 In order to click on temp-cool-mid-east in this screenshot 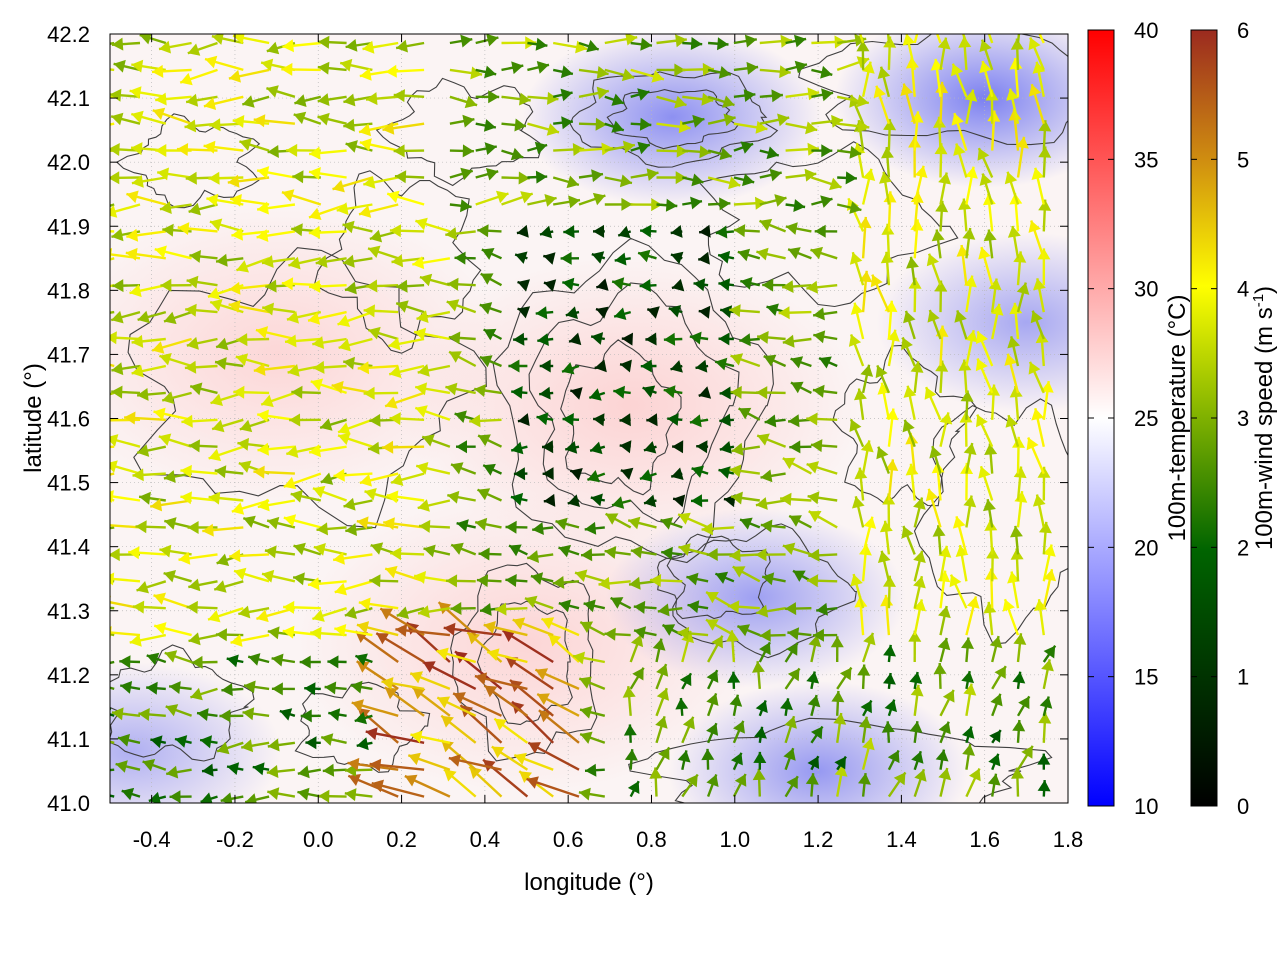, I will do `click(755, 597)`.